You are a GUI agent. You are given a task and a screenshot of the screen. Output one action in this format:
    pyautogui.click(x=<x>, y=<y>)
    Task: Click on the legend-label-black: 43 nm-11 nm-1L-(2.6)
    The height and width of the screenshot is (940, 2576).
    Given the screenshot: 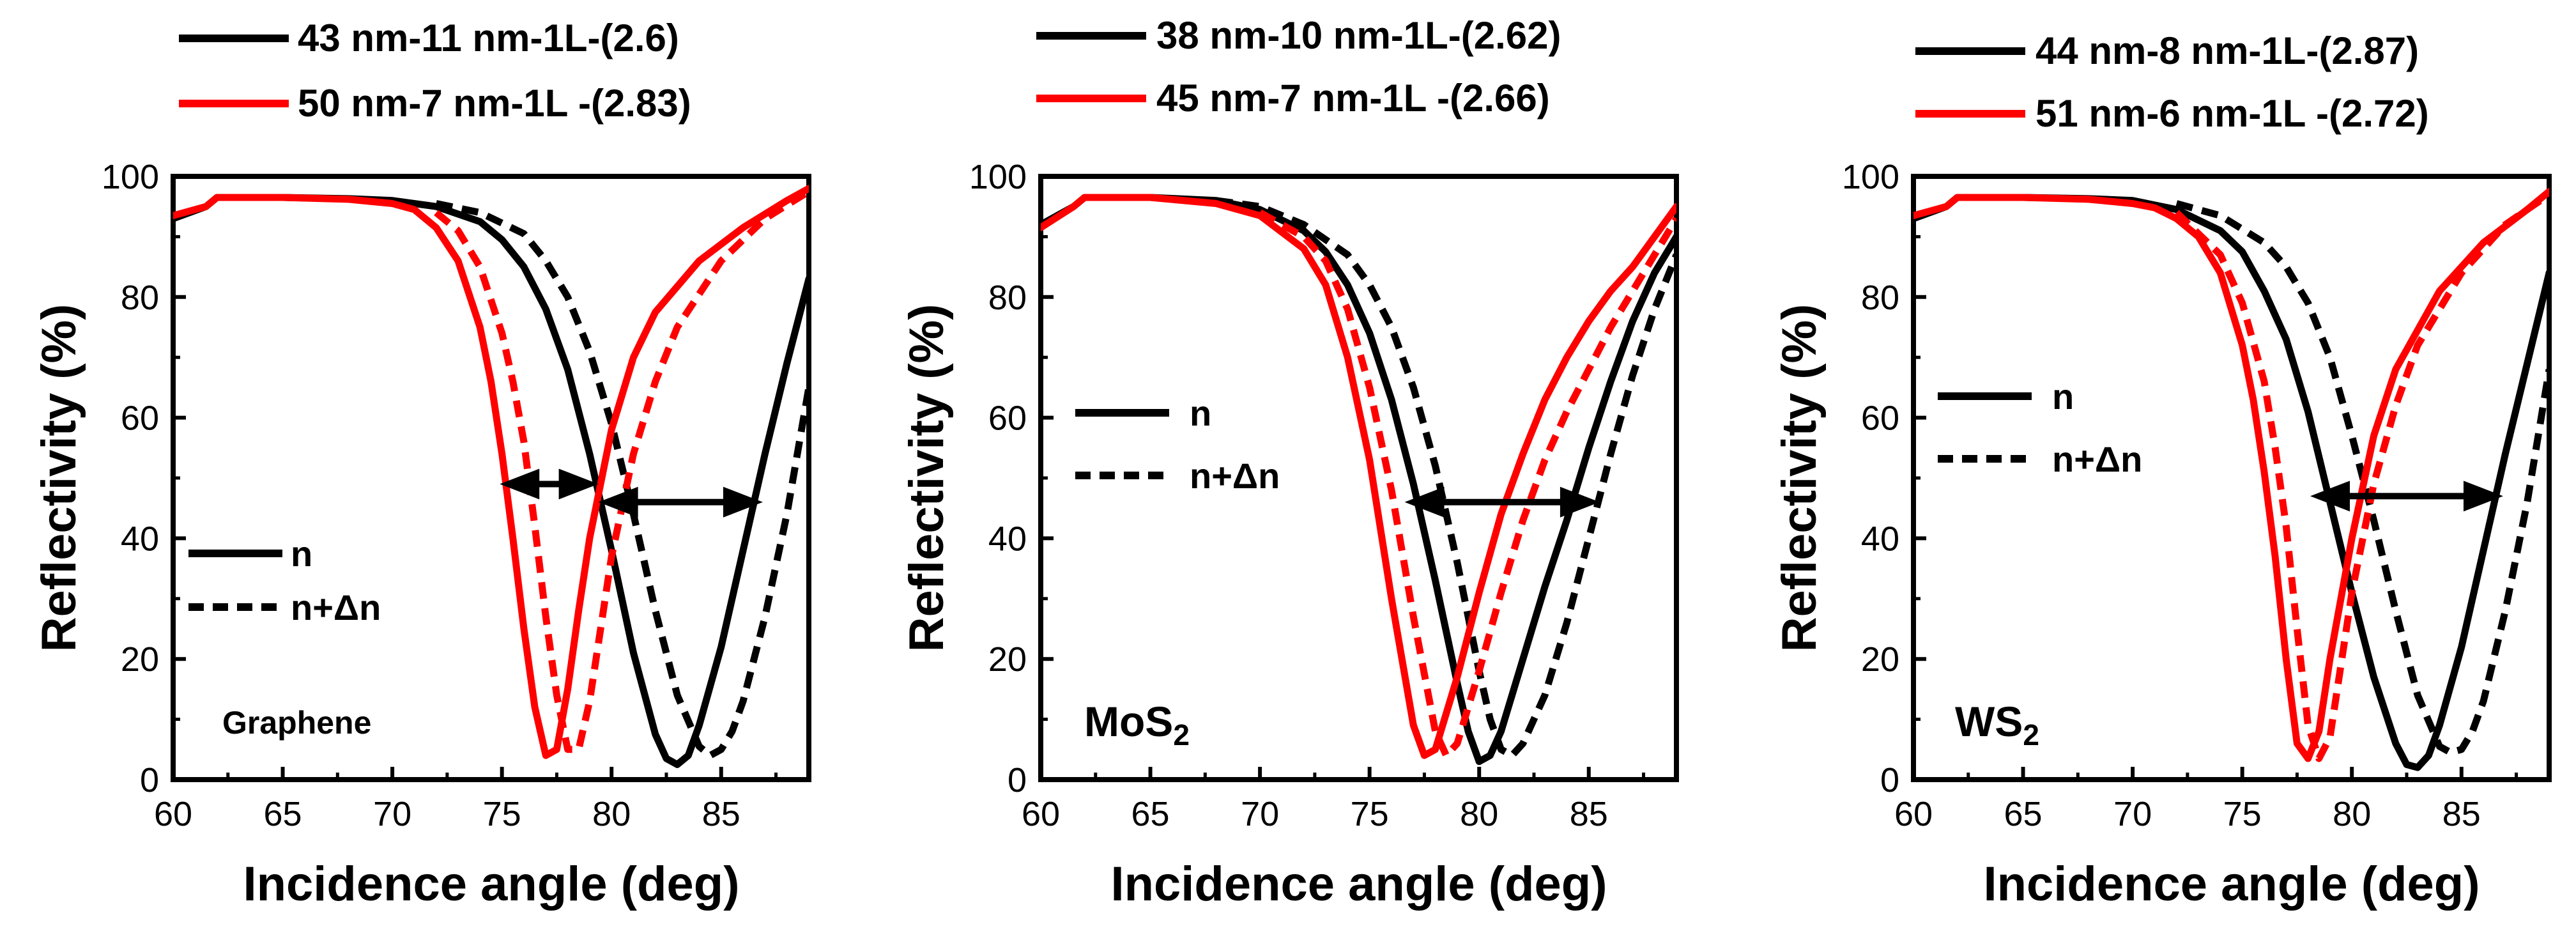 What is the action you would take?
    pyautogui.click(x=488, y=38)
    